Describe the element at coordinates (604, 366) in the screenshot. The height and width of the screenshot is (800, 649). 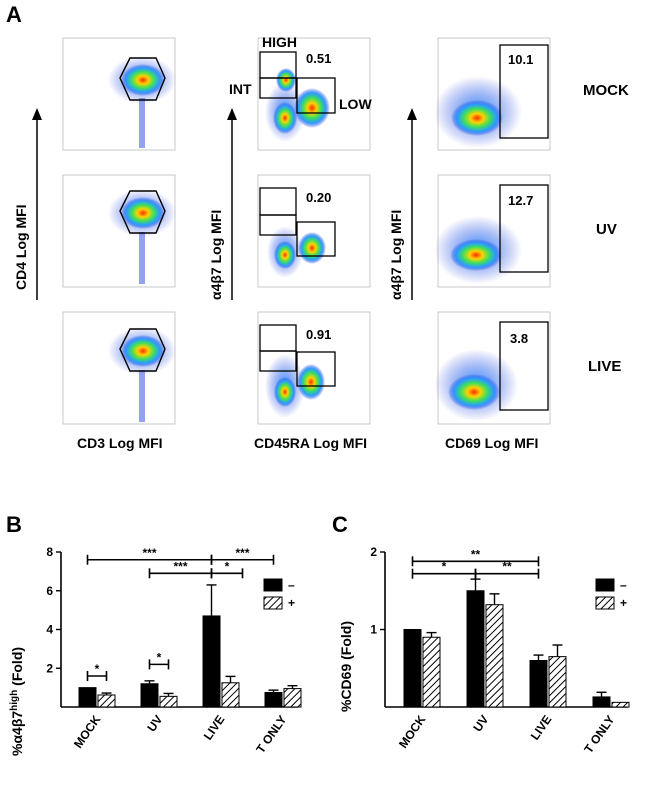
I see `row-label-live: LIVE` at that location.